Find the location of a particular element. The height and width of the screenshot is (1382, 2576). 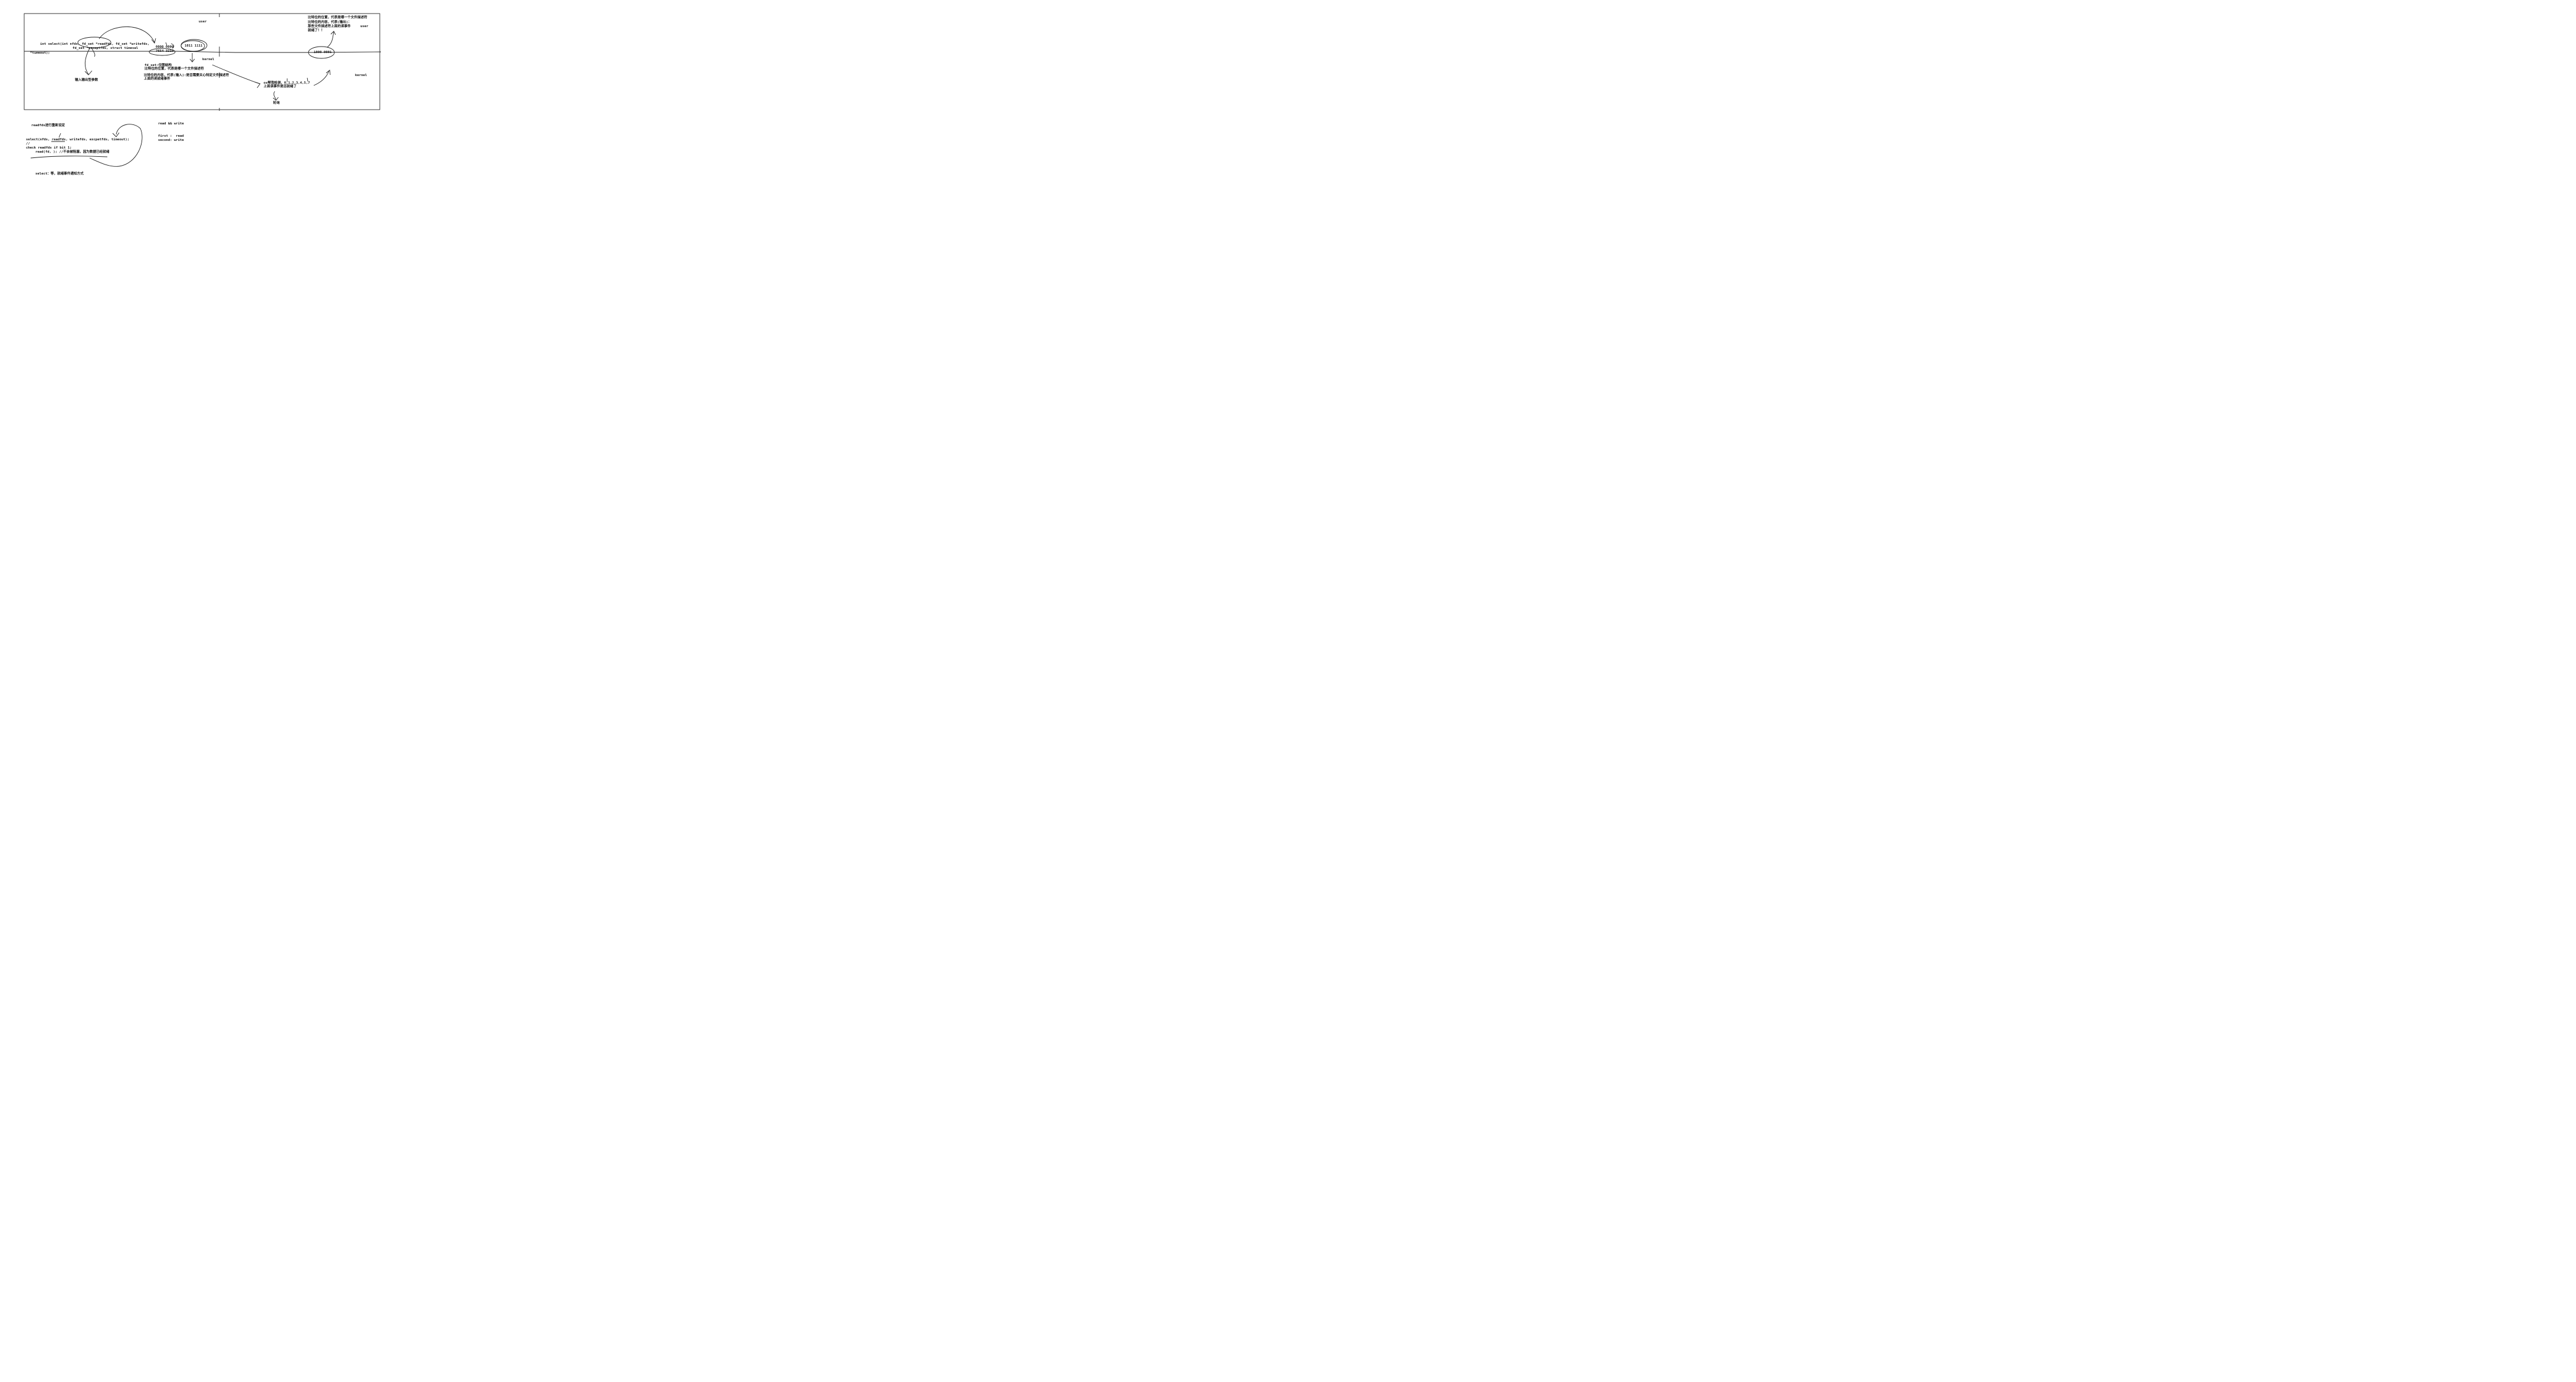

code-underline is located at coordinates (69, 157).